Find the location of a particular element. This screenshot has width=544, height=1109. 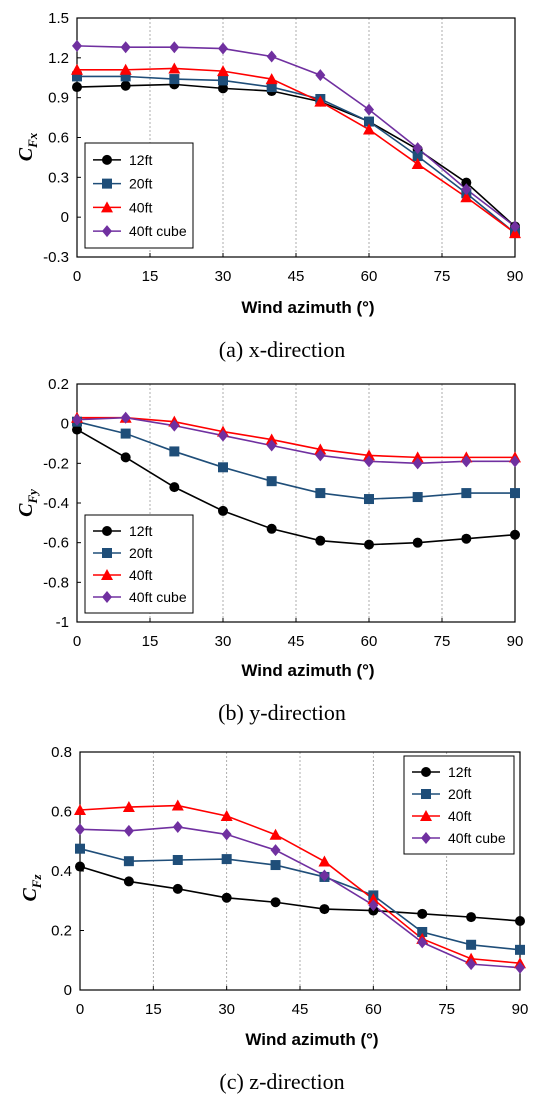

y-tick-label: -0.6 is located at coordinates (56, 543).